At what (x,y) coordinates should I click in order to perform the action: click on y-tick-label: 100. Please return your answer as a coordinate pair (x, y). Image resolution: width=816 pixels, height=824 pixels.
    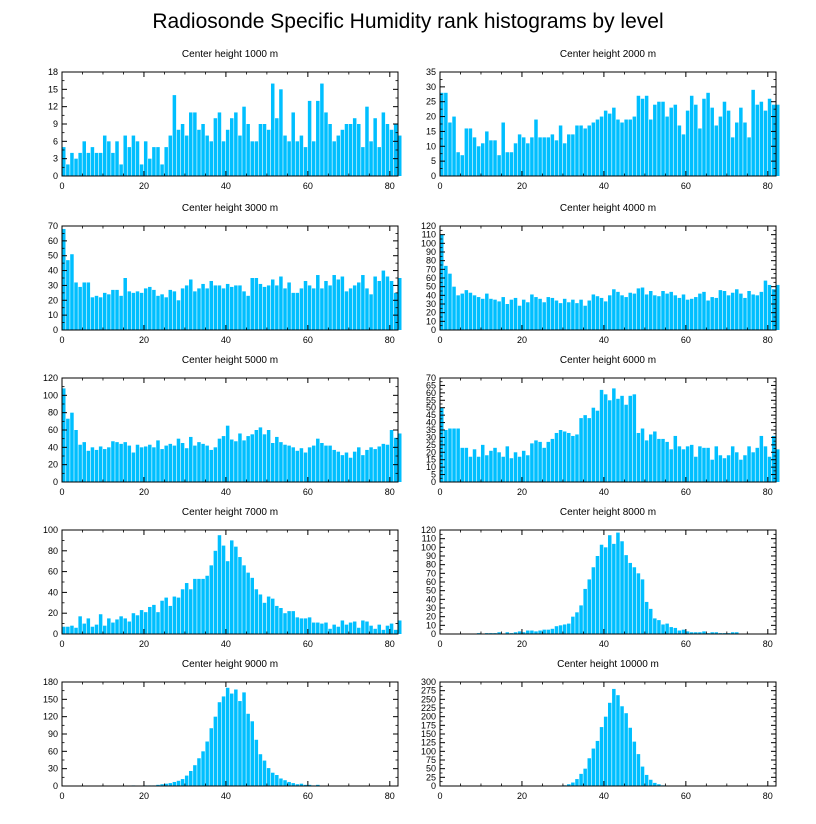
    Looking at the image, I should click on (428, 243).